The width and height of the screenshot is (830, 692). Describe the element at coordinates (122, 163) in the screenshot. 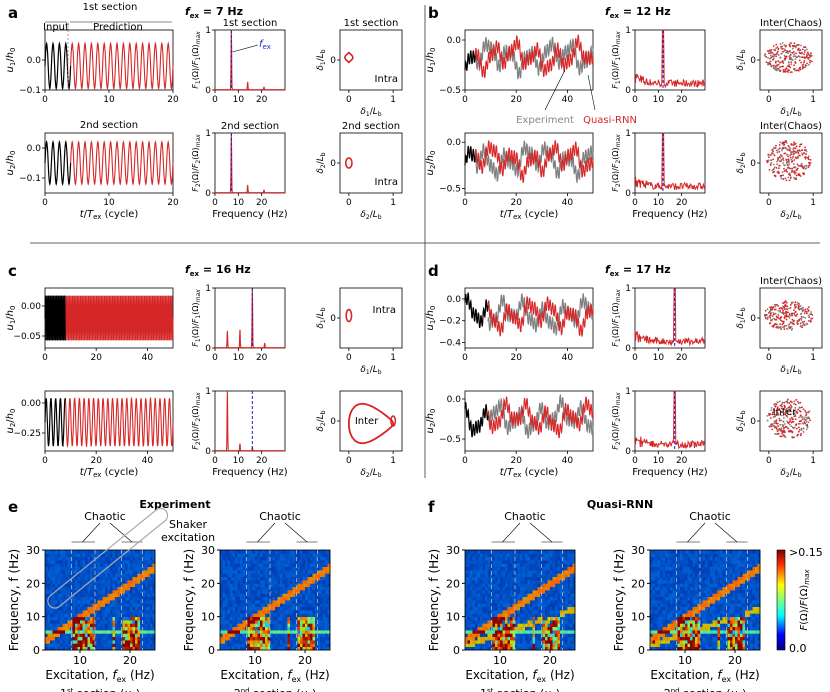

I see `prediction-line` at that location.